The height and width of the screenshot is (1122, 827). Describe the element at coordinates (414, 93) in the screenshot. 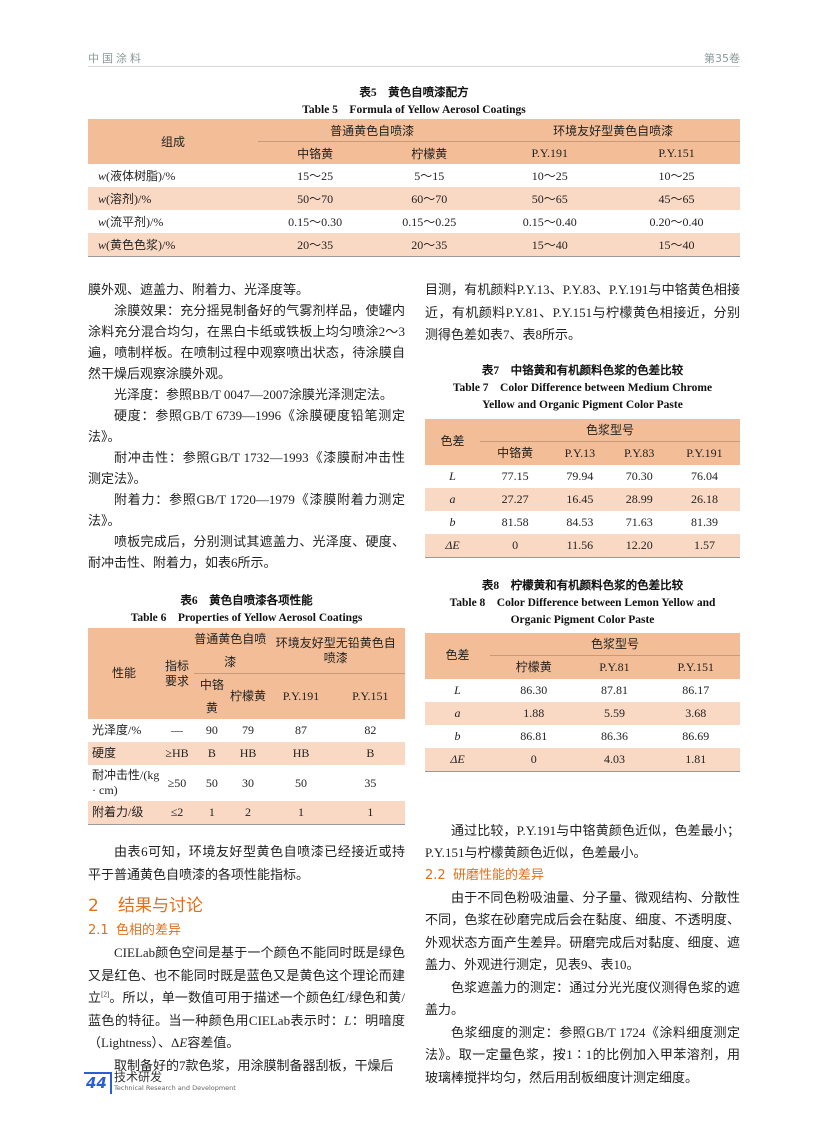

I see `table5-title-cn: 表5 黄色自喷漆配方` at that location.